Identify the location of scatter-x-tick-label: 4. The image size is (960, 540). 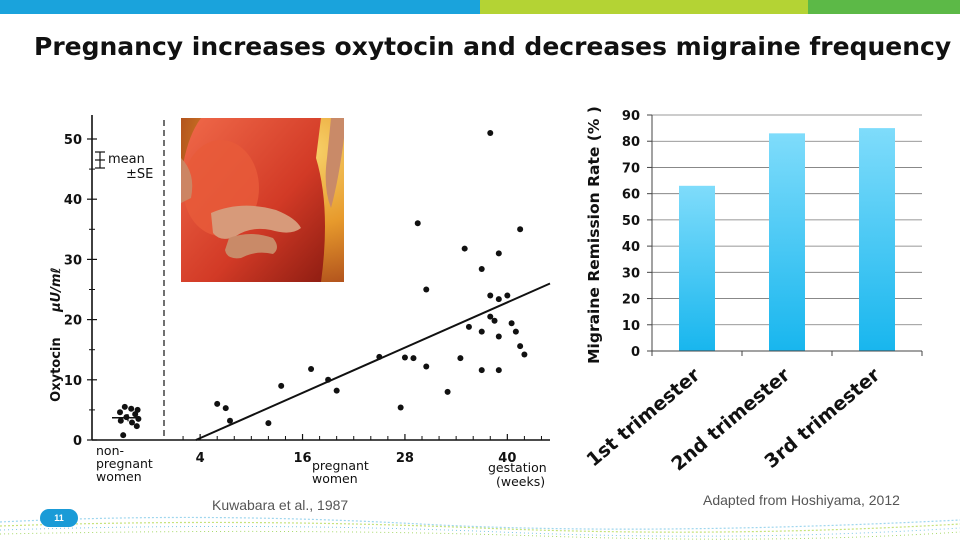
(200, 458).